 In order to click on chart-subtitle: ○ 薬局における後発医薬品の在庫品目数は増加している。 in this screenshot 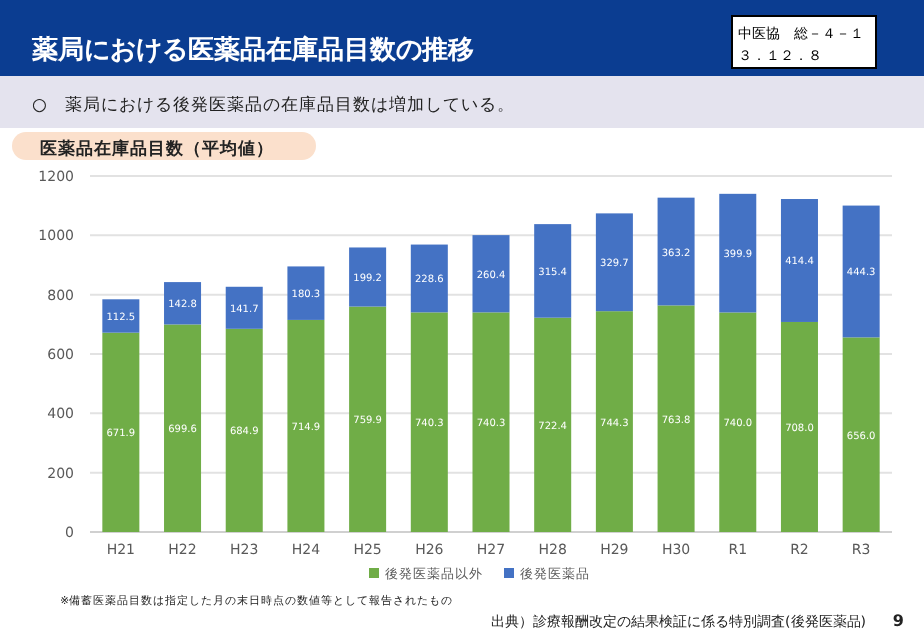, I will do `click(273, 105)`.